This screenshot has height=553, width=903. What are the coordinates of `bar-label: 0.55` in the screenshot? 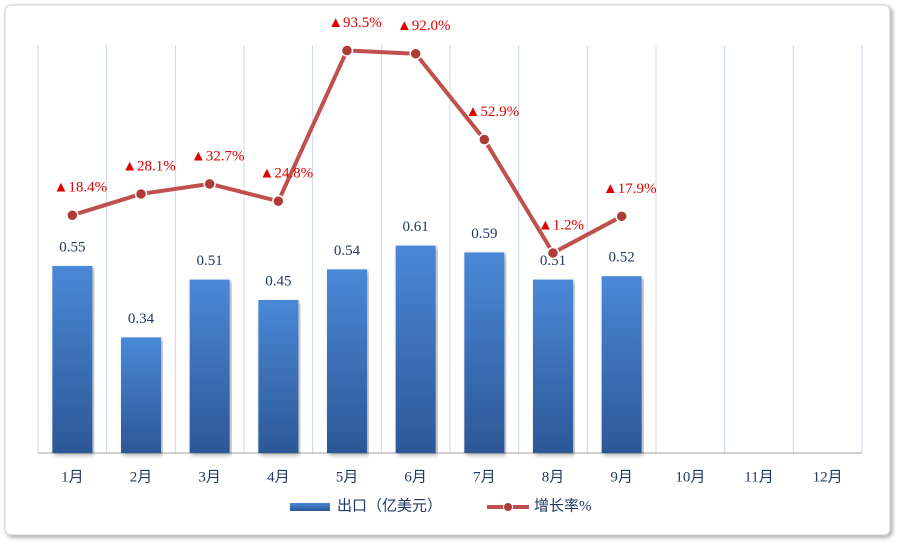 It's located at (72, 247).